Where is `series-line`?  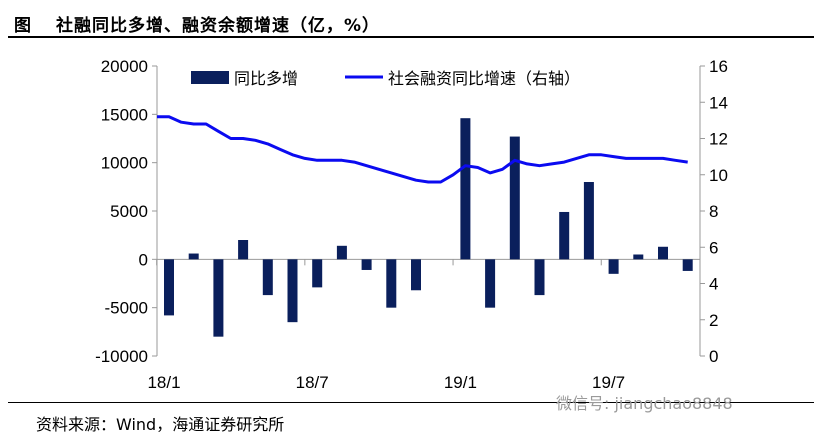 series-line is located at coordinates (422, 149).